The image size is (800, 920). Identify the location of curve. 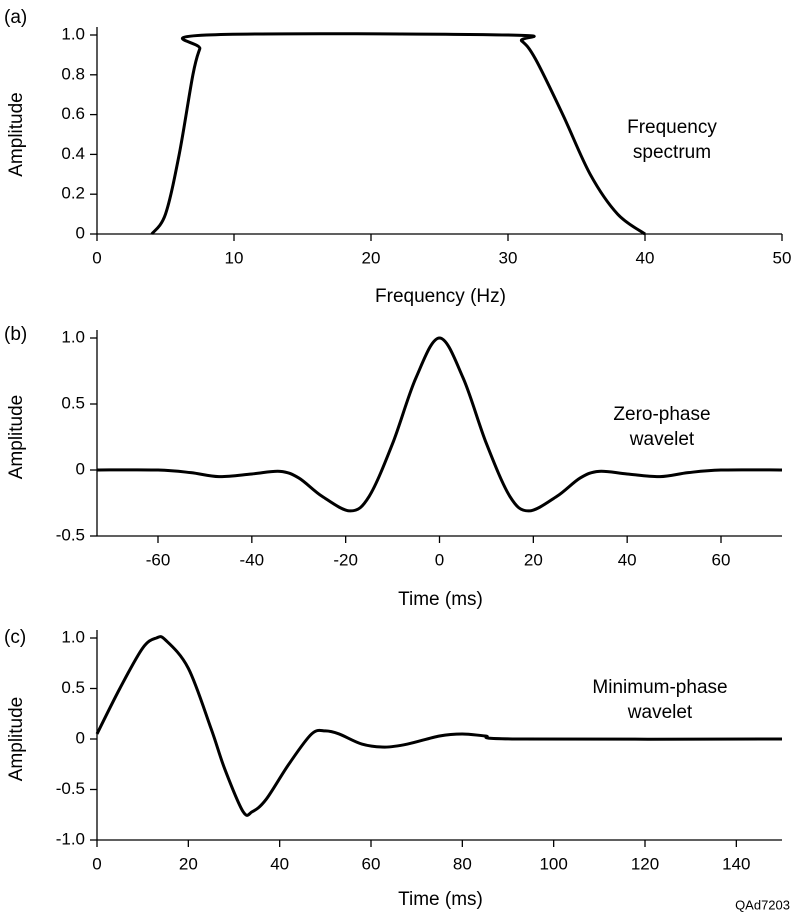
(398, 134).